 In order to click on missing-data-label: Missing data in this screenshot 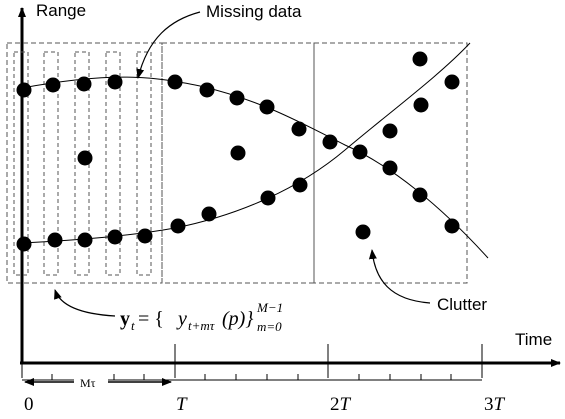, I will do `click(254, 11)`.